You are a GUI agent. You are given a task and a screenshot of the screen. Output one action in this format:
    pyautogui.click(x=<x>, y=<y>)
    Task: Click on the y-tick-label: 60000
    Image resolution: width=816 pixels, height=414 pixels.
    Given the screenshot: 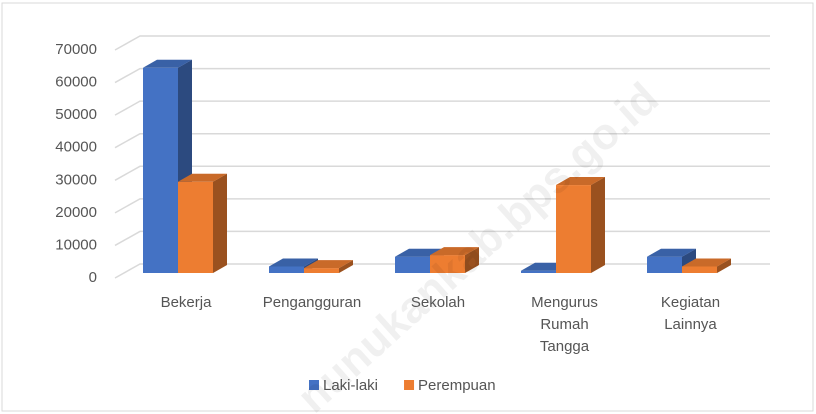 What is the action you would take?
    pyautogui.click(x=76, y=82)
    